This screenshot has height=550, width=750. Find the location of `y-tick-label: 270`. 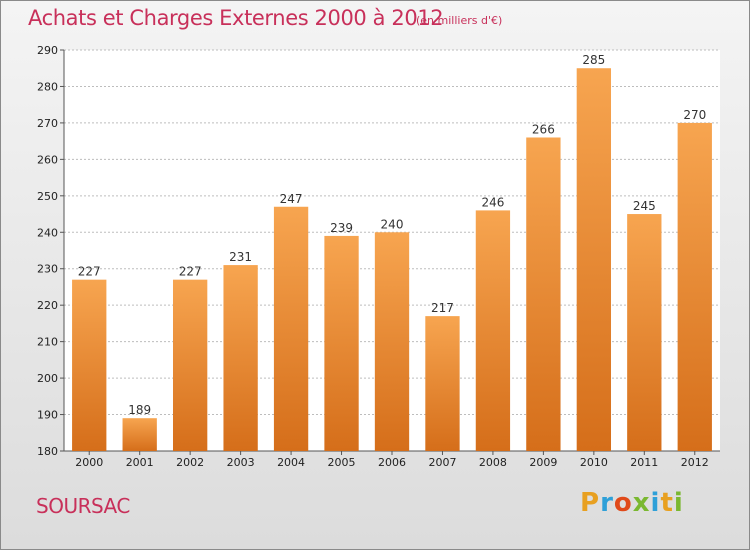

y-tick-label: 270 is located at coordinates (47, 123).